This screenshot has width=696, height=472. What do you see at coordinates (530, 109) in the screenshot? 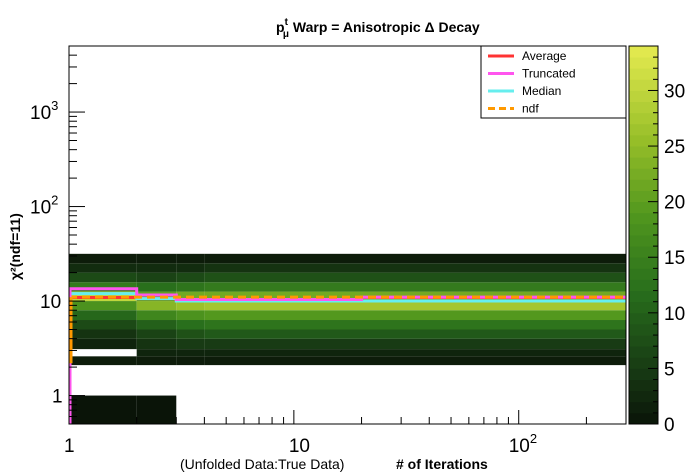
I see `legend-label: ndf` at bounding box center [530, 109].